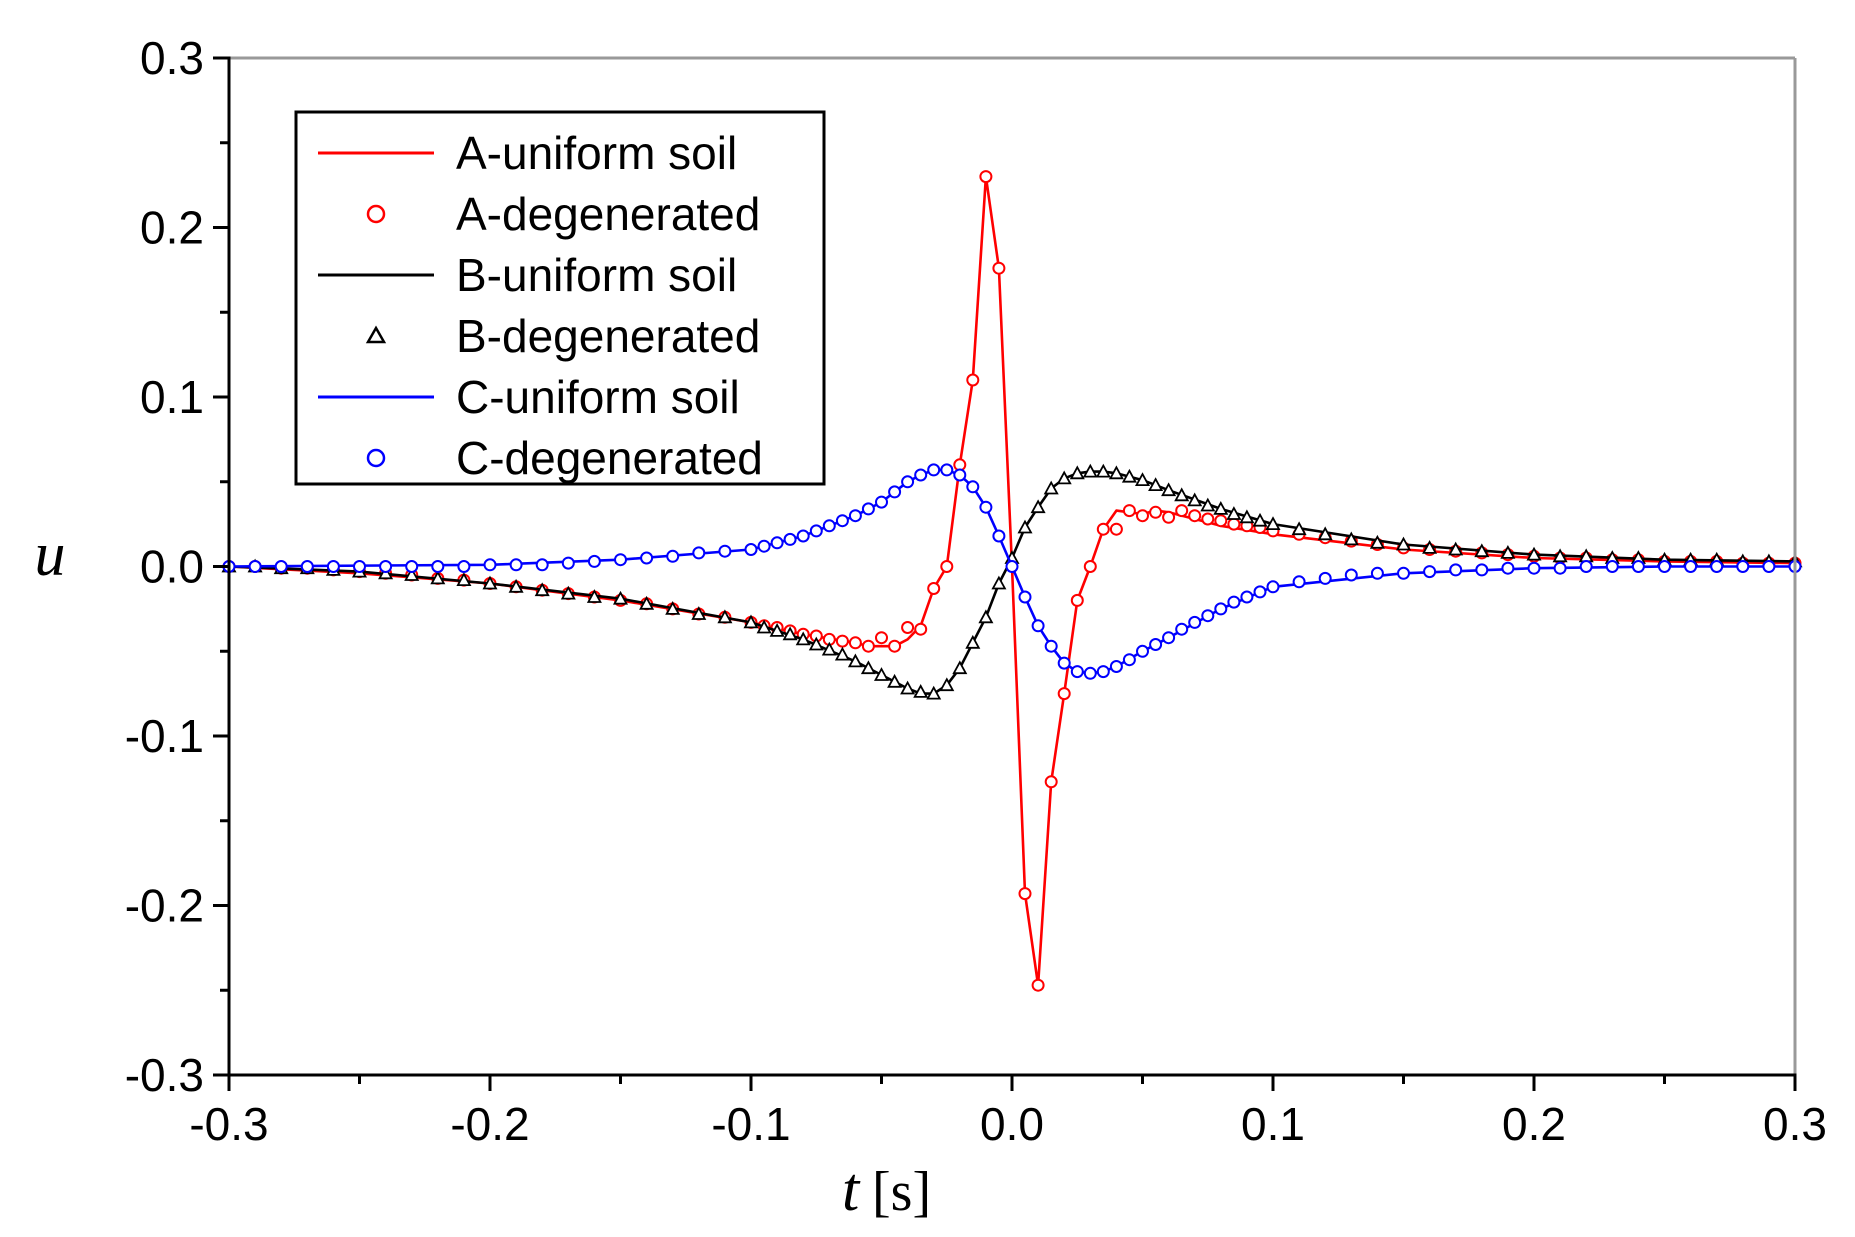 The height and width of the screenshot is (1237, 1855). What do you see at coordinates (172, 567) in the screenshot?
I see `y-tick-label: 0.0` at bounding box center [172, 567].